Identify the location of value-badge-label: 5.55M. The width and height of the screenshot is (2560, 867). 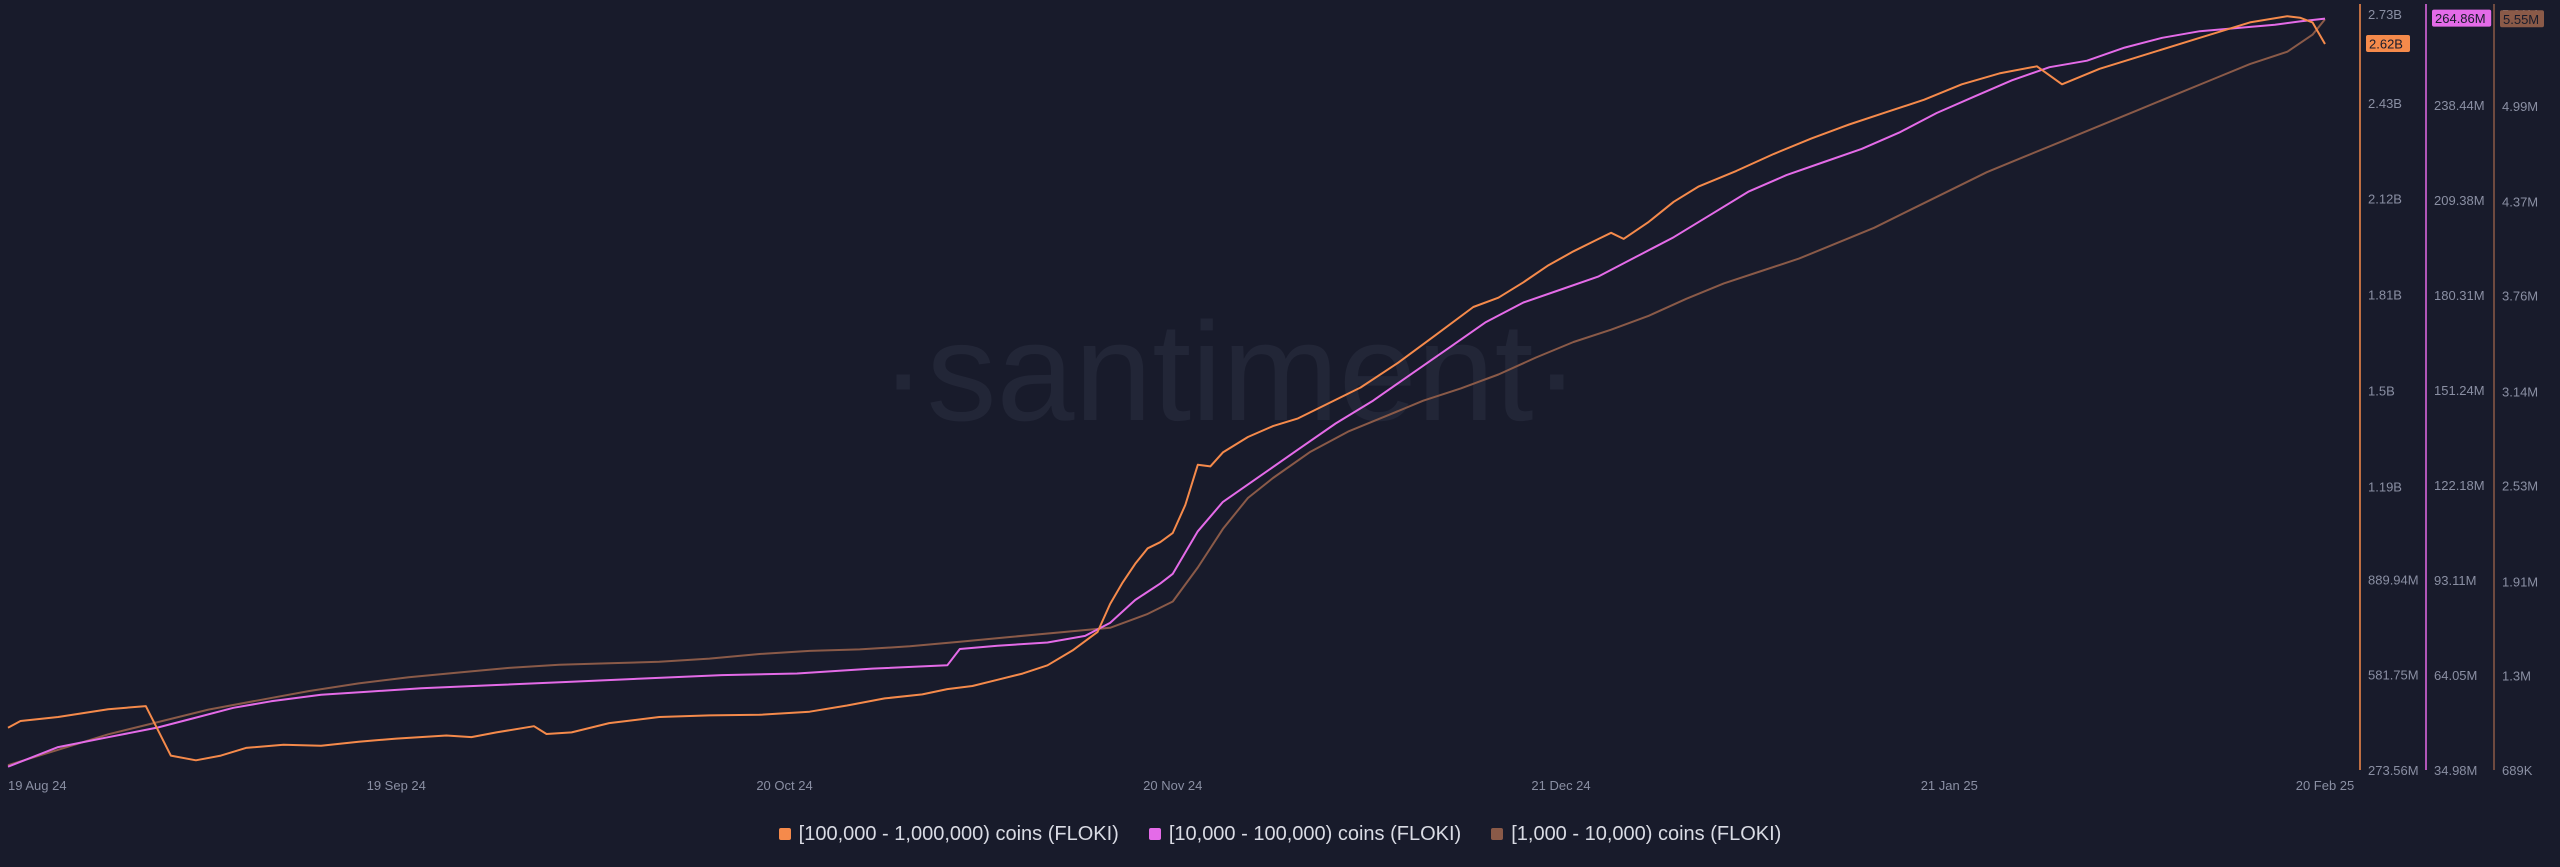
(2521, 19).